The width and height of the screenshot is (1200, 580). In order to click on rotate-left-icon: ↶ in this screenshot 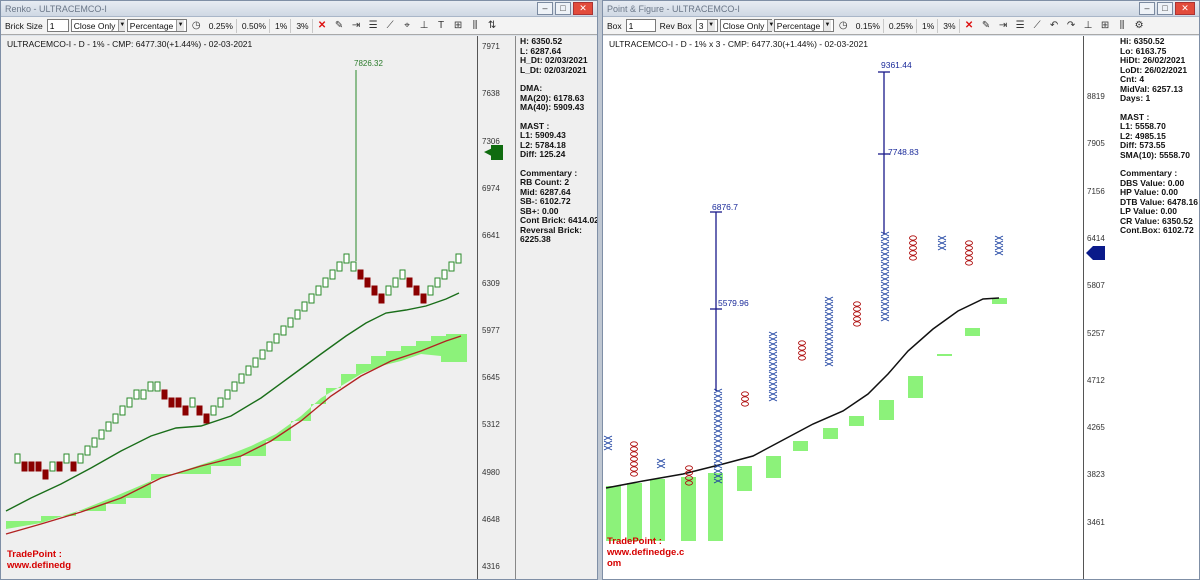, I will do `click(1054, 25)`.